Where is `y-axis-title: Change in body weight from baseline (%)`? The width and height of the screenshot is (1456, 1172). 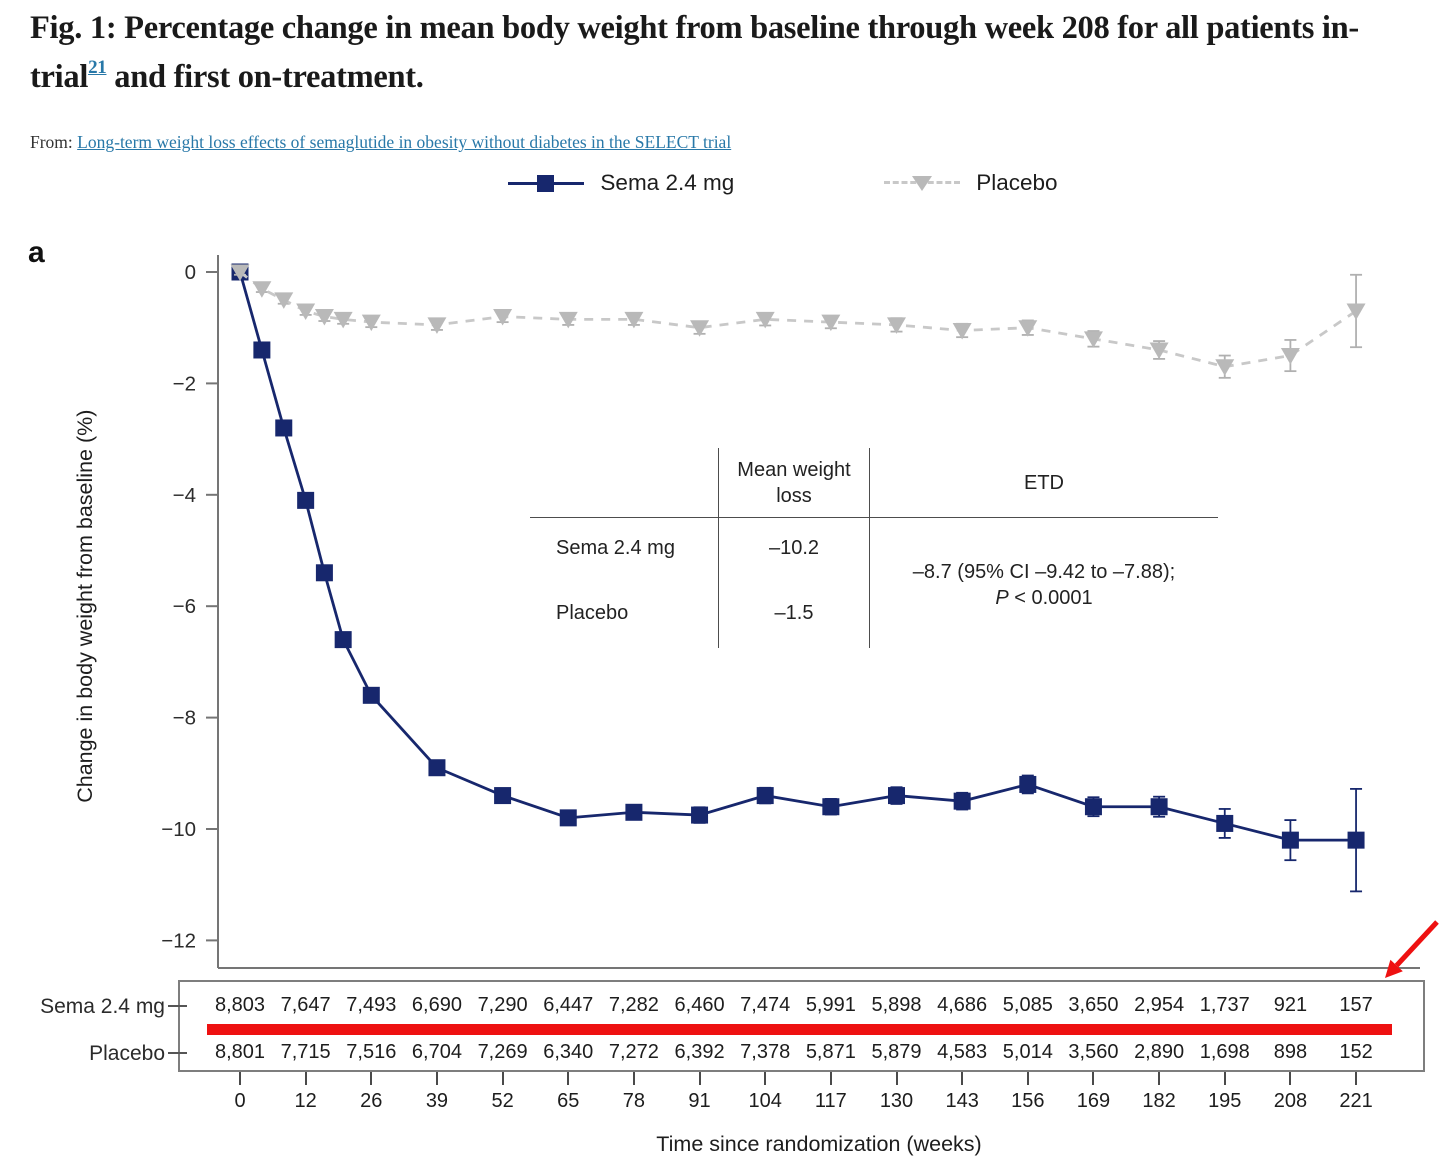 y-axis-title: Change in body weight from baseline (%) is located at coordinates (85, 606).